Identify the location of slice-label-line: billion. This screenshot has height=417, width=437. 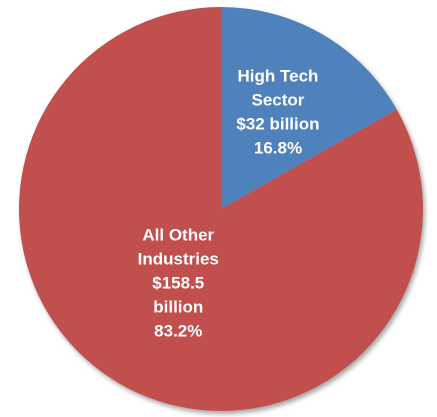
(178, 306).